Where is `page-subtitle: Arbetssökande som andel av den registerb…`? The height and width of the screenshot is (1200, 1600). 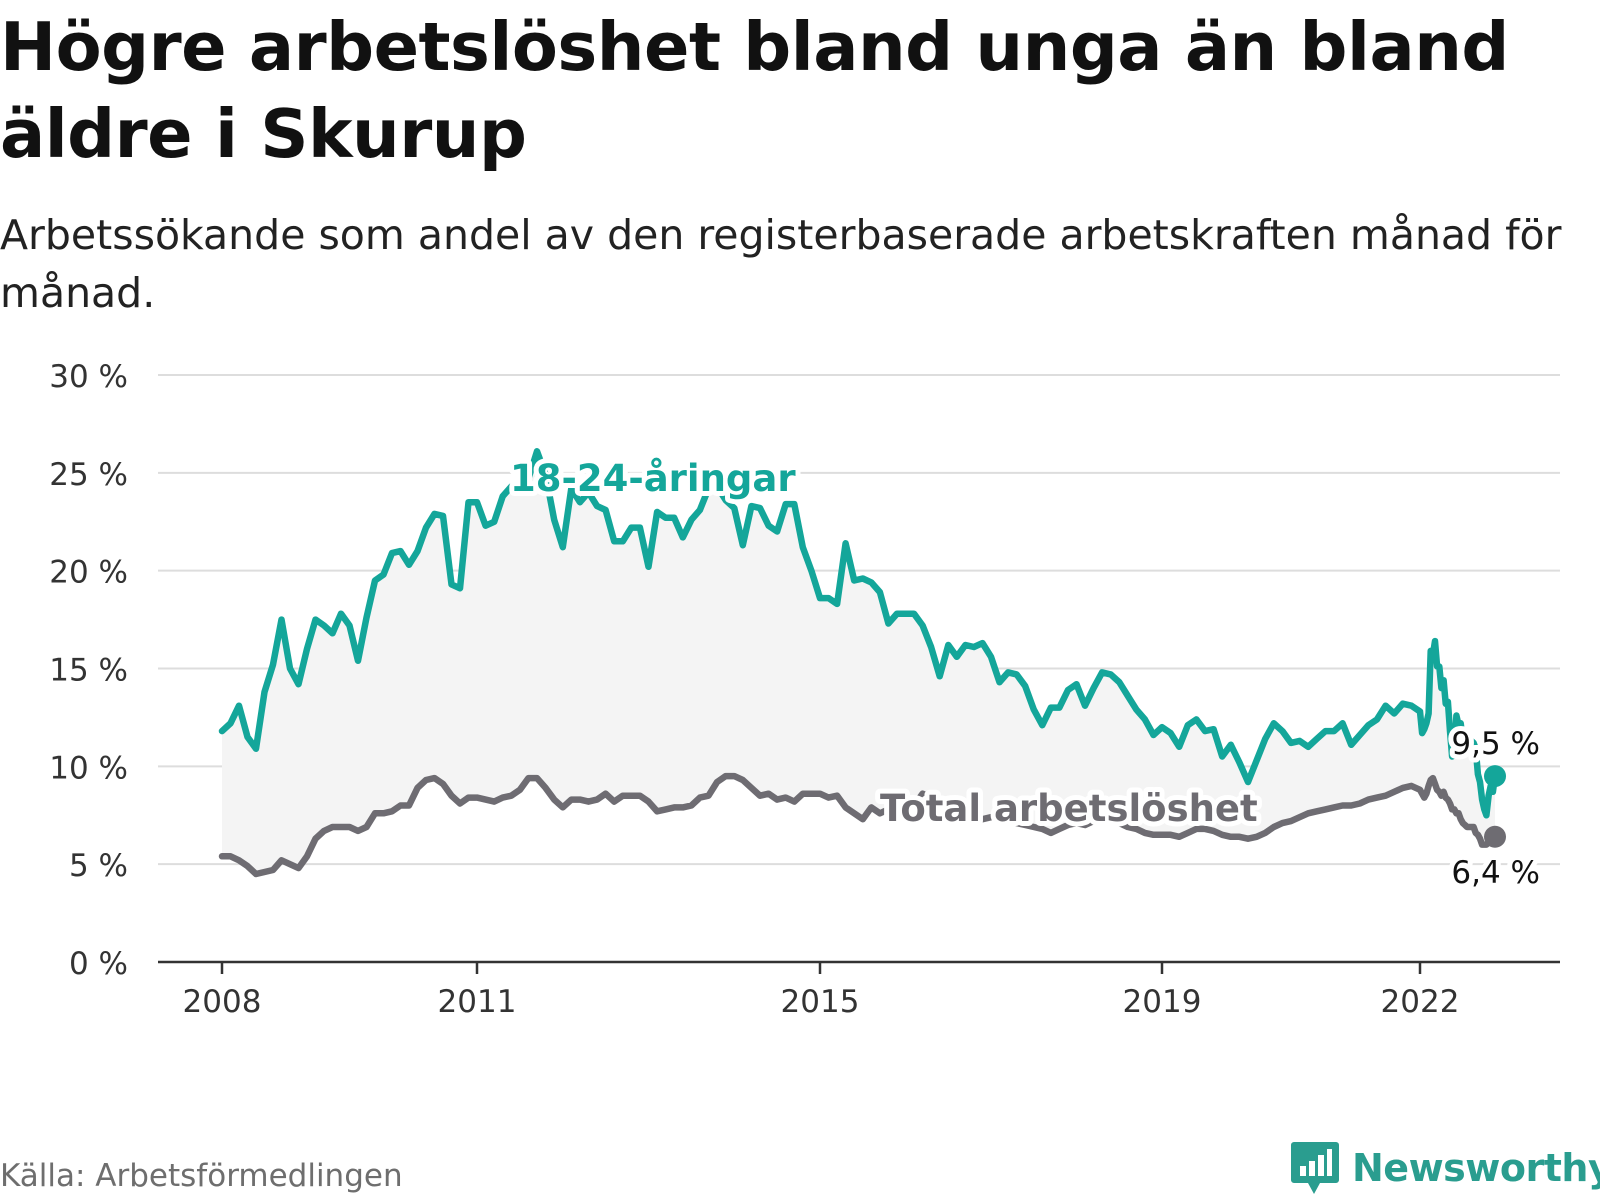 page-subtitle: Arbetssökande som andel av den registerb… is located at coordinates (781, 264).